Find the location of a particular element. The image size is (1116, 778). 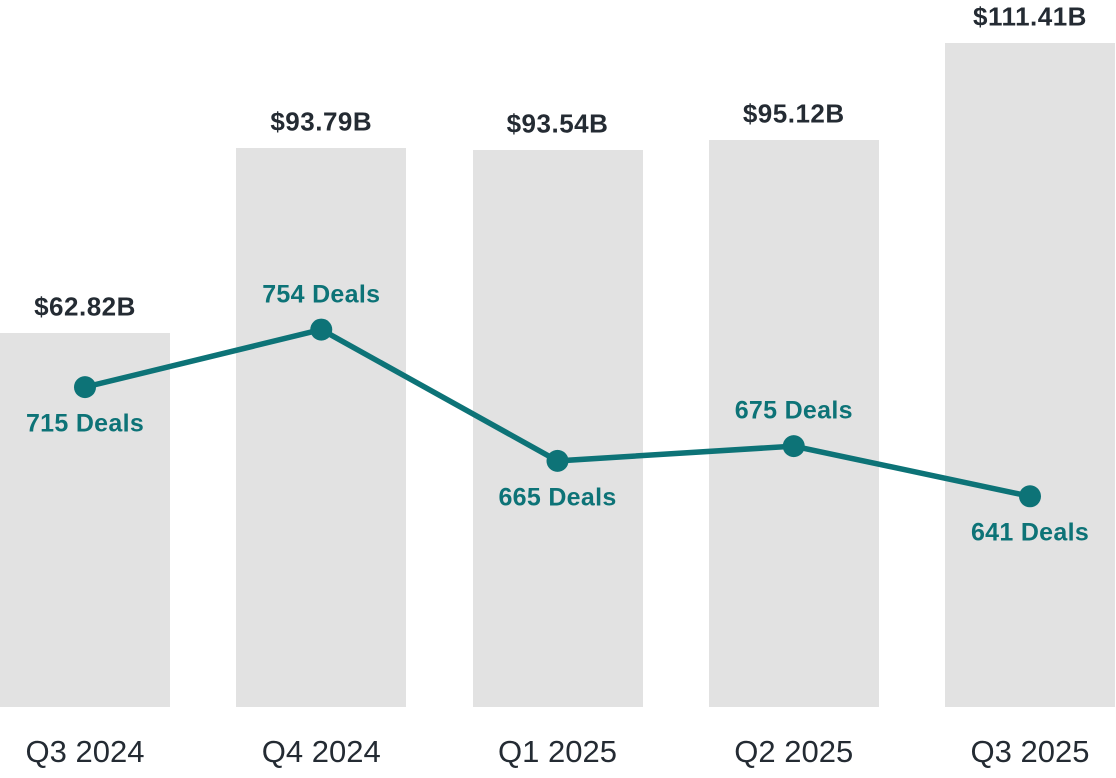

x-axis-label: Q1 2025 is located at coordinates (557, 751).